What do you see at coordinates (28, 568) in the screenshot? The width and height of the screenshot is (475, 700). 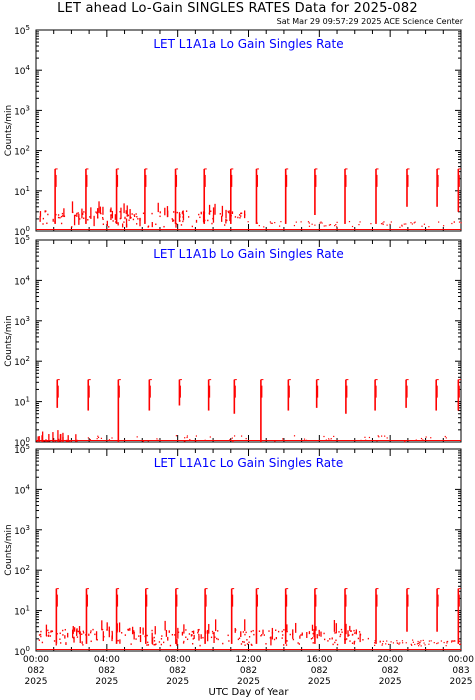 I see `y-tick-exponent: 2` at bounding box center [28, 568].